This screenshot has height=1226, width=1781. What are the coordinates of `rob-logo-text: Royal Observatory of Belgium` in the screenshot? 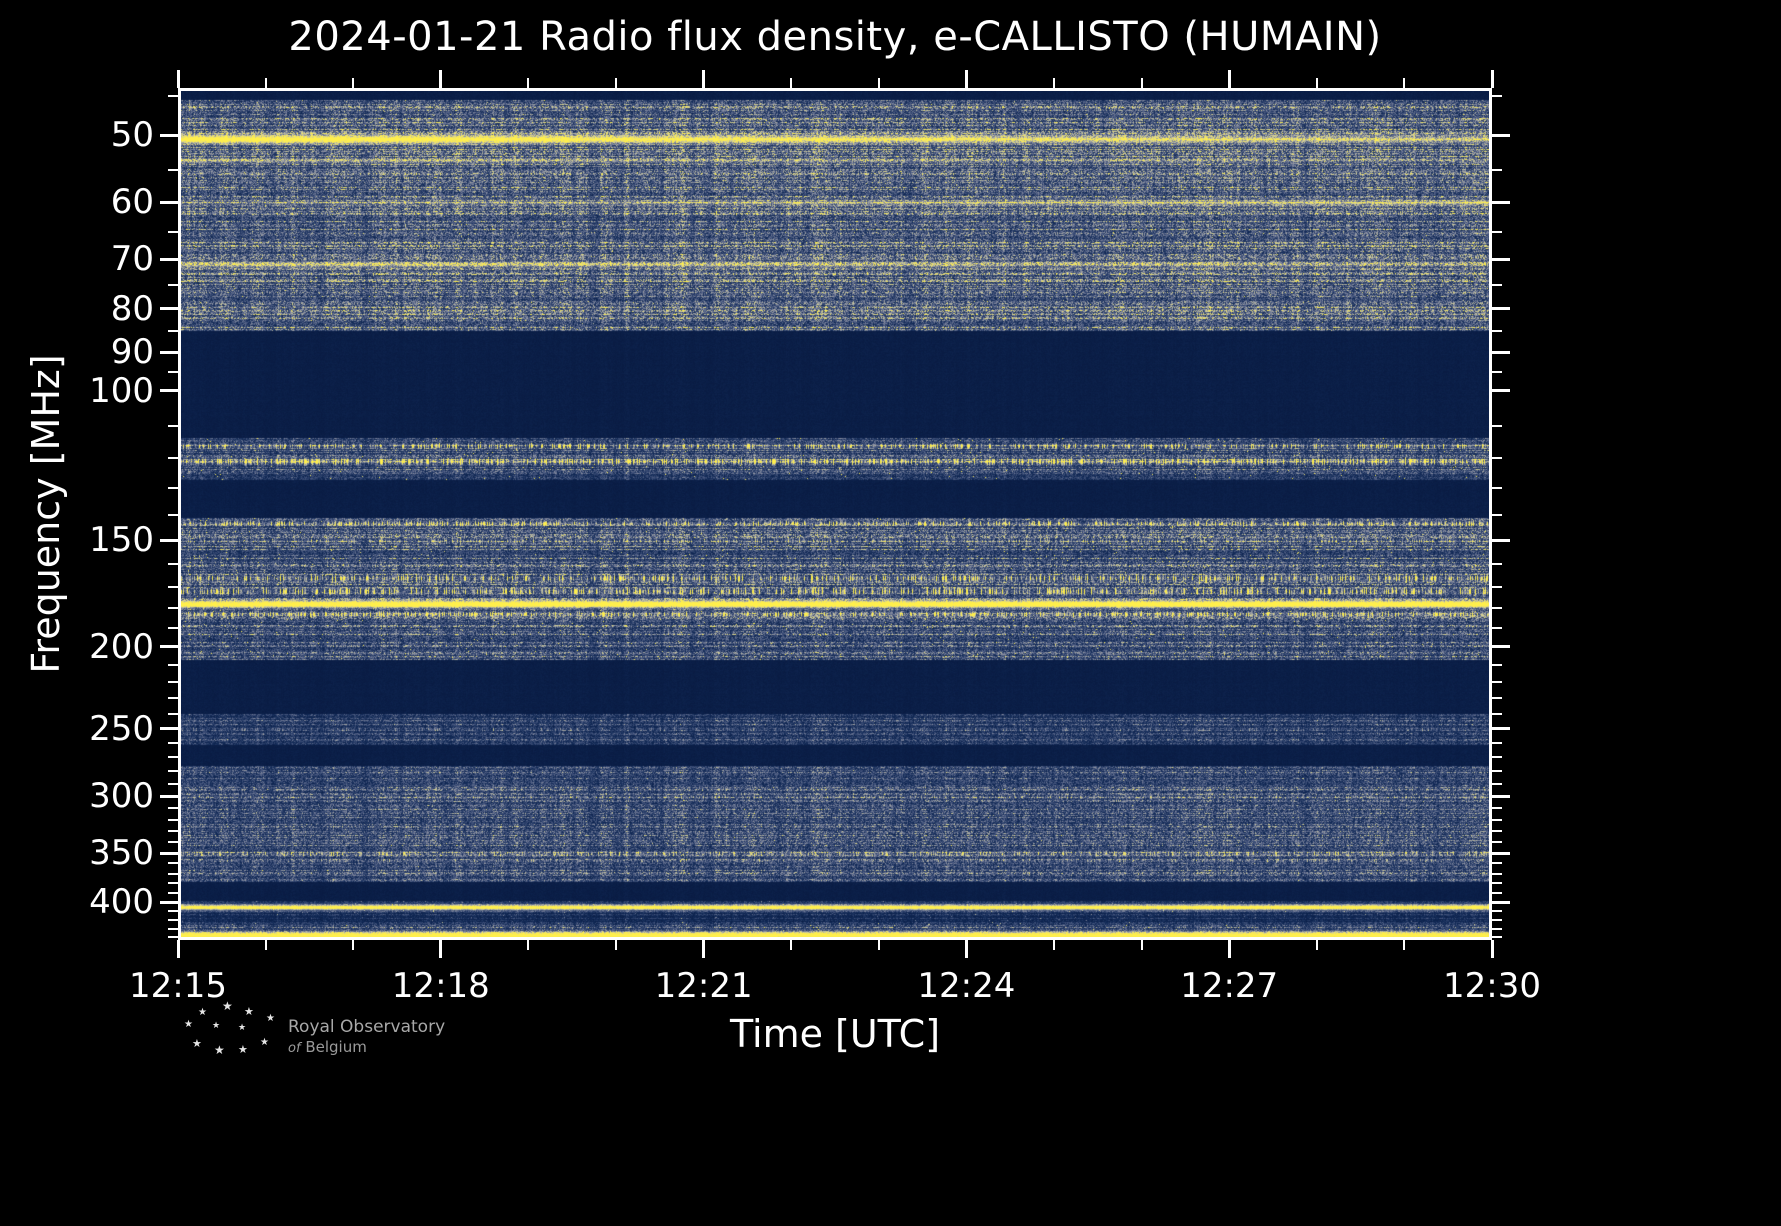 It's located at (366, 1037).